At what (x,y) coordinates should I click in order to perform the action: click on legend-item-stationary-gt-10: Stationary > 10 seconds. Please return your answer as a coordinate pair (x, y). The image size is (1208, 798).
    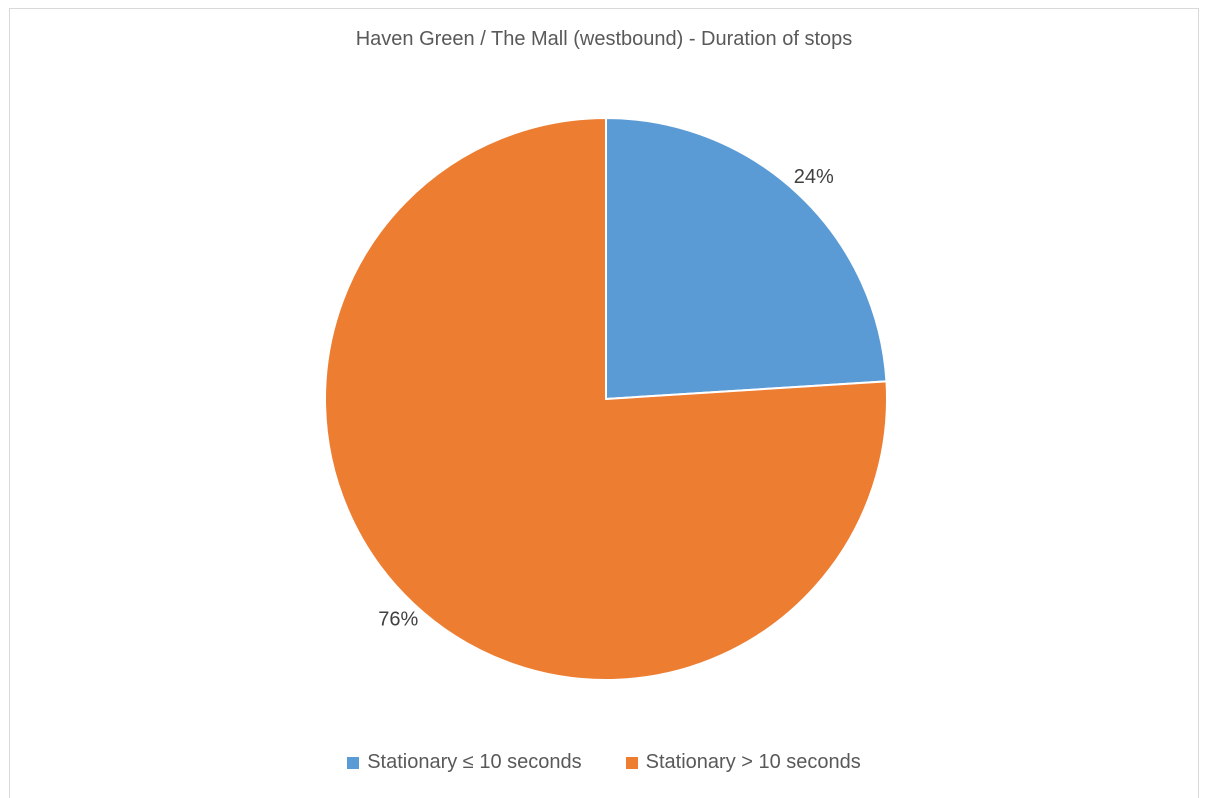
    Looking at the image, I should click on (743, 762).